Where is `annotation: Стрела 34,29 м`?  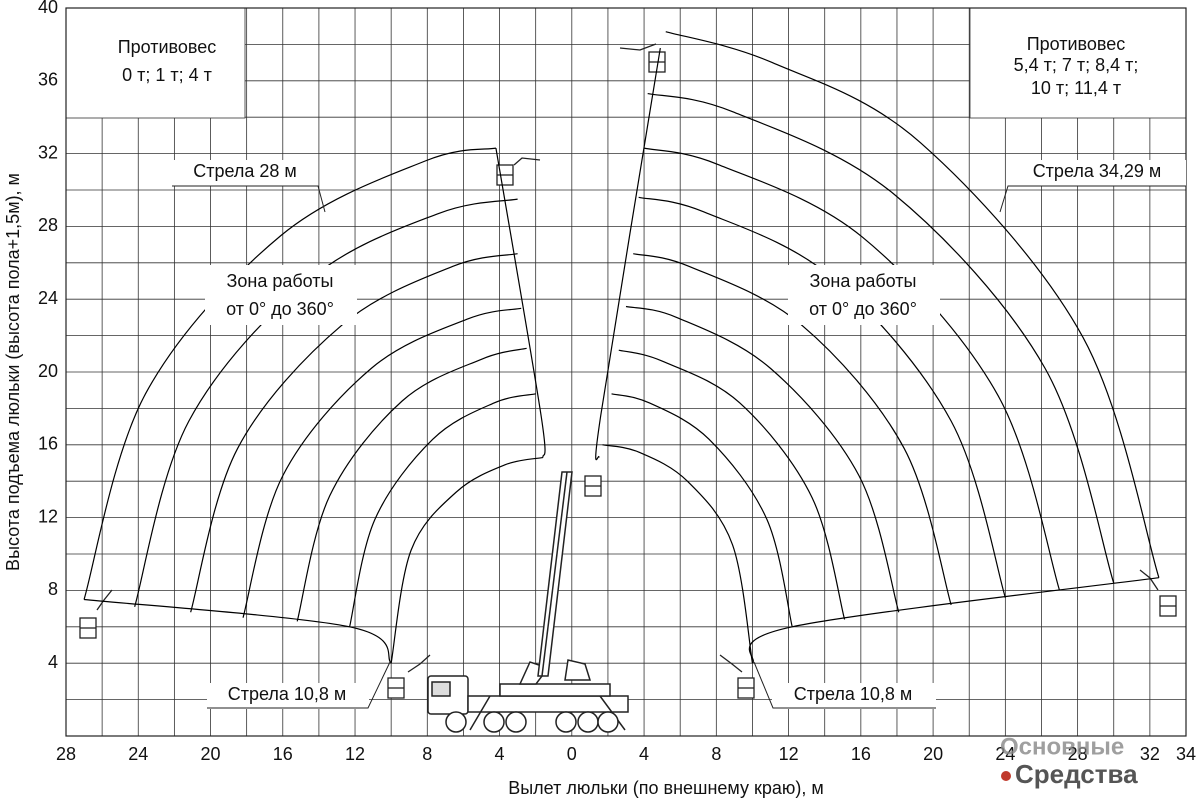
annotation: Стрела 34,29 м is located at coordinates (1097, 171).